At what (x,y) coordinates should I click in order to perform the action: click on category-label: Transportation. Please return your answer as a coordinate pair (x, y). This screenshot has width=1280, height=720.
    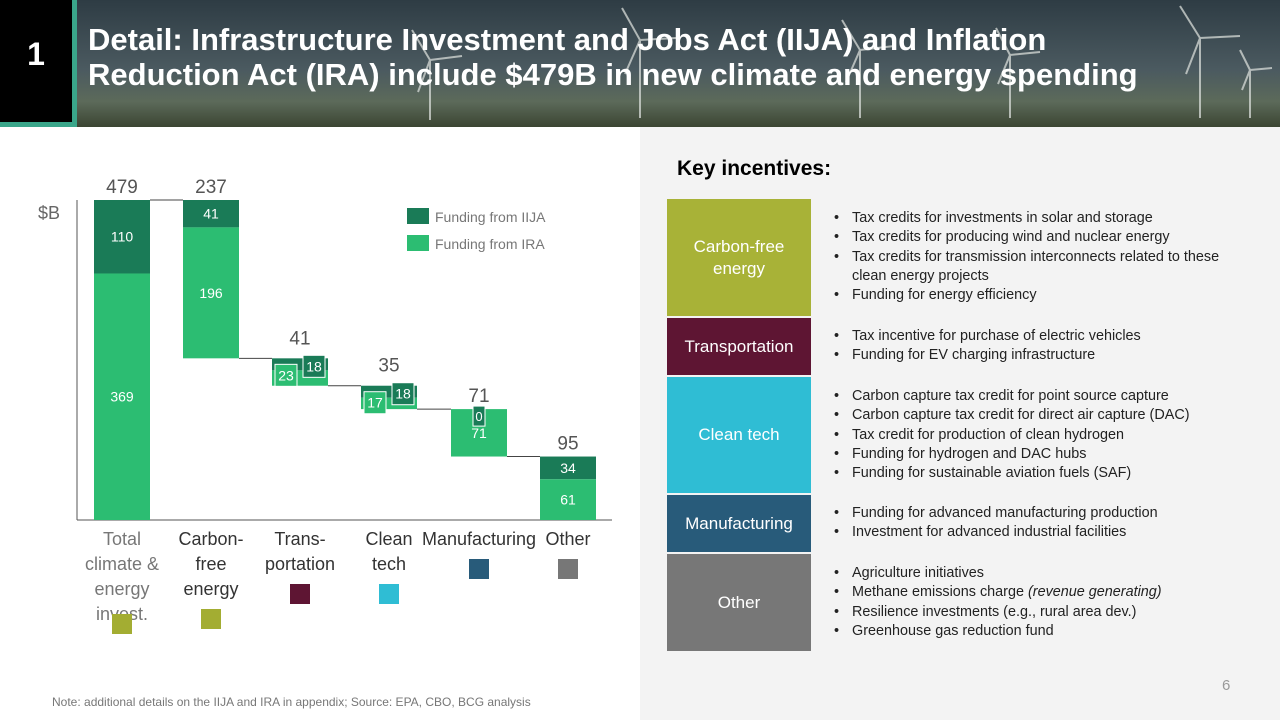
    Looking at the image, I should click on (739, 346).